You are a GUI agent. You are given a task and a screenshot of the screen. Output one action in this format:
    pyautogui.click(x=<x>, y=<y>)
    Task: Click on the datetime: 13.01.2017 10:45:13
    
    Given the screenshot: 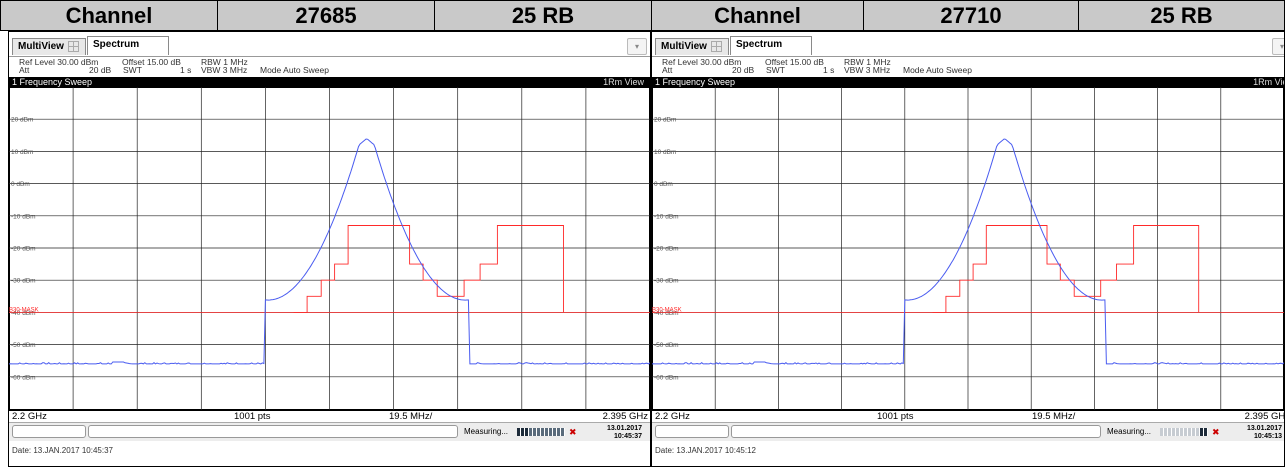 What is the action you would take?
    pyautogui.click(x=1264, y=433)
    